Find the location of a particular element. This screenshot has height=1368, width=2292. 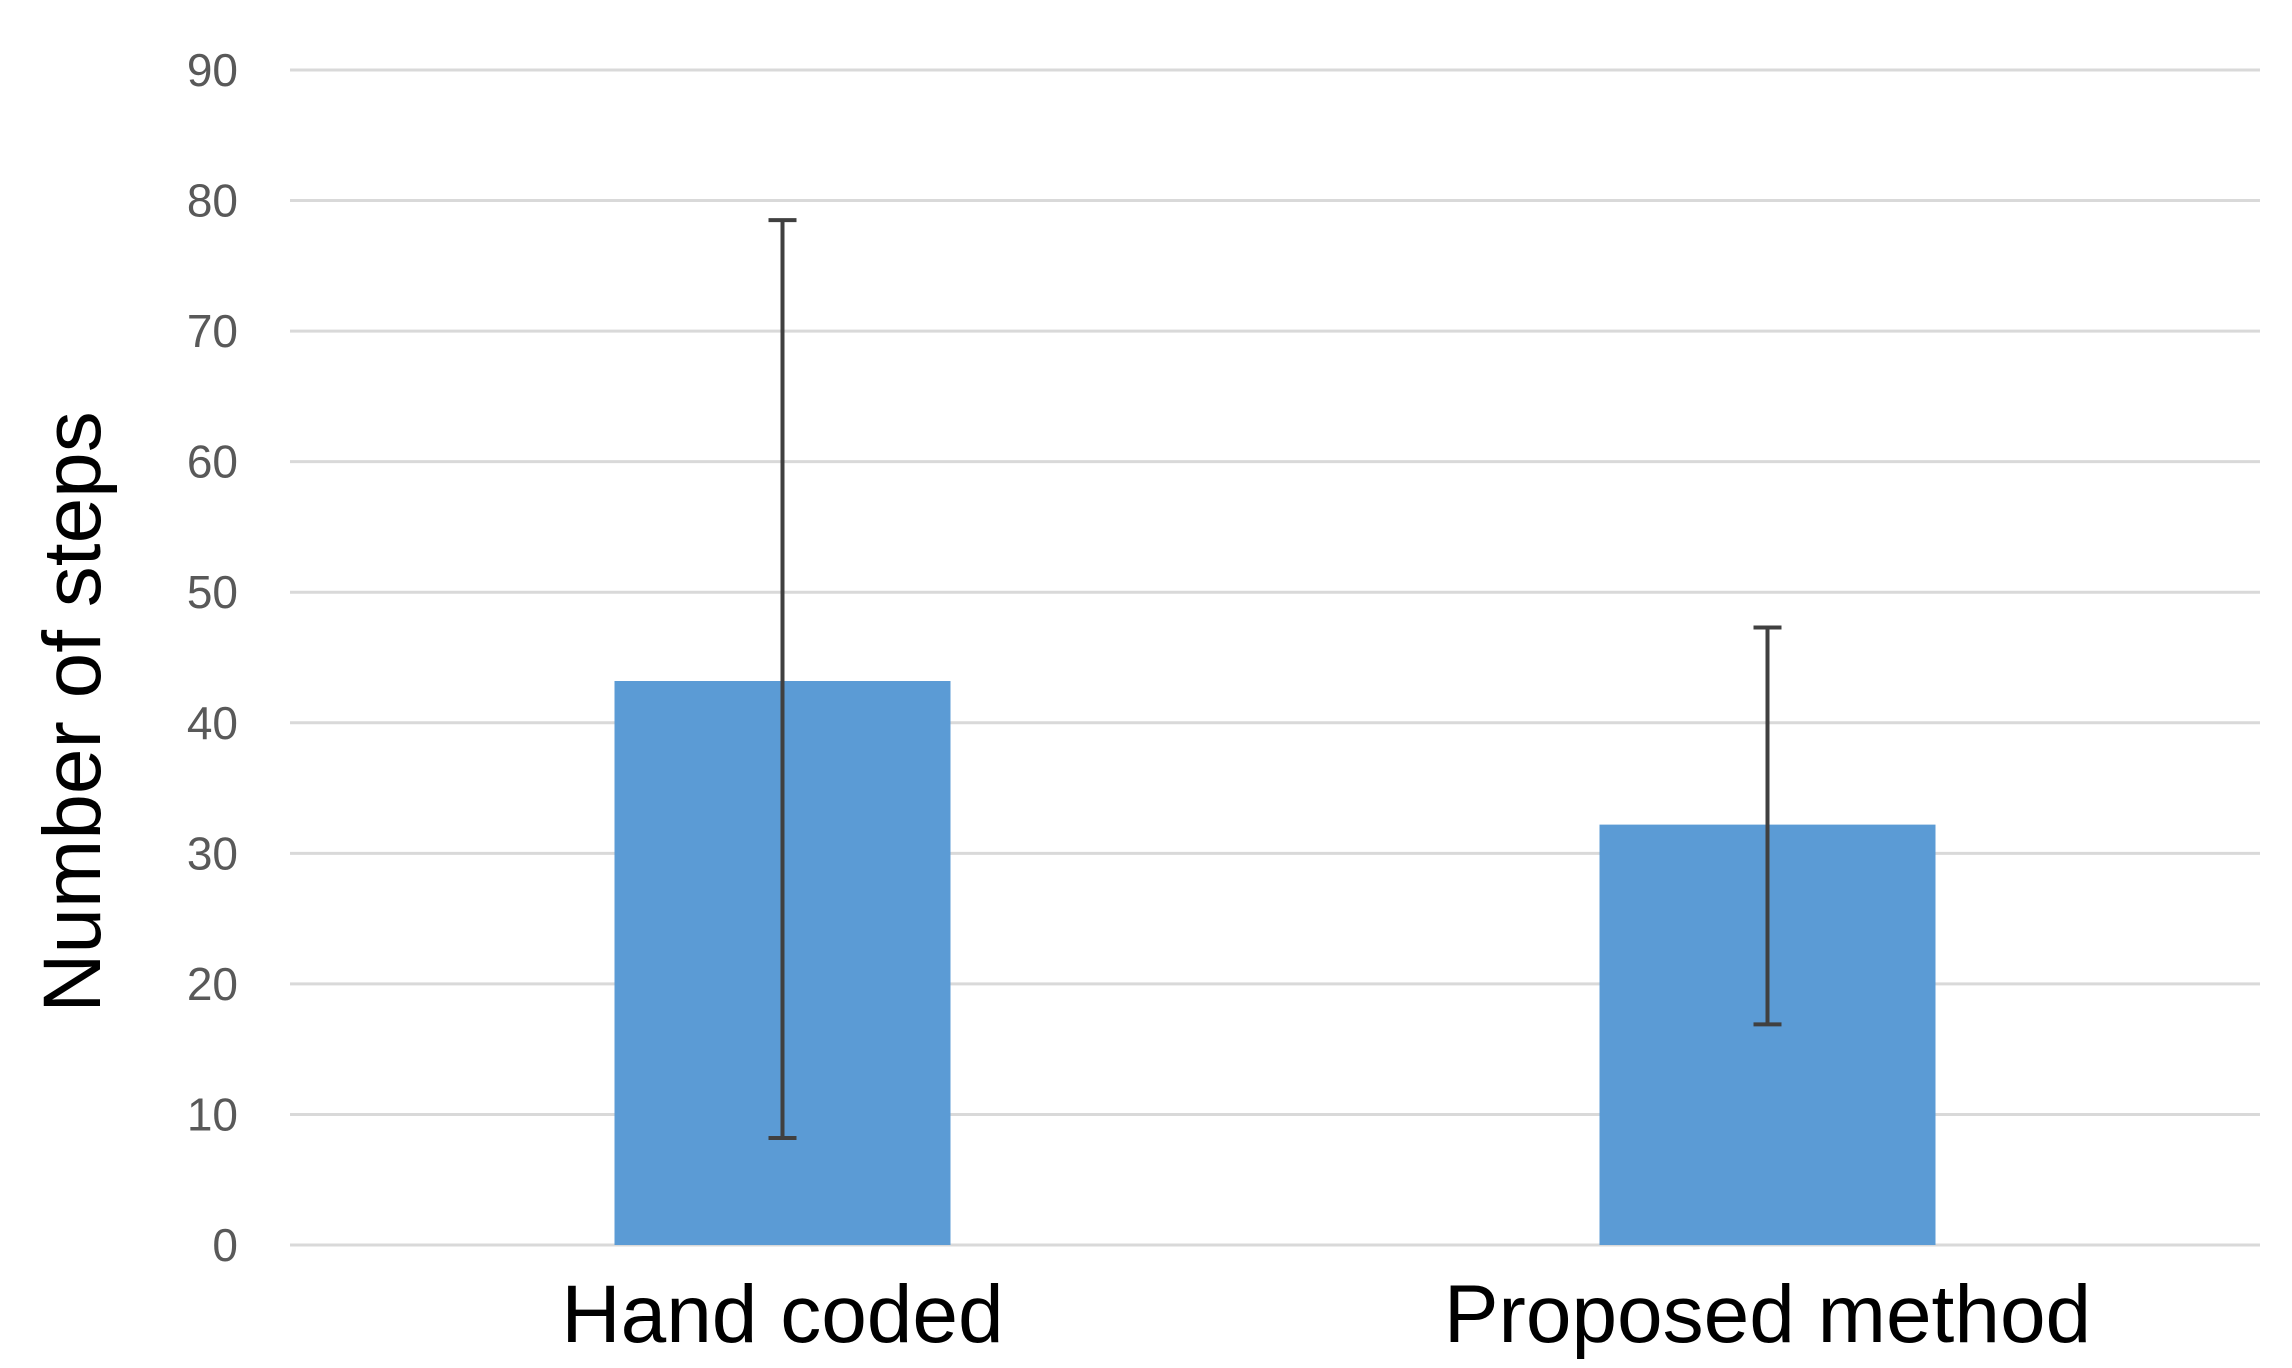

y-tick-label: 60 is located at coordinates (212, 462).